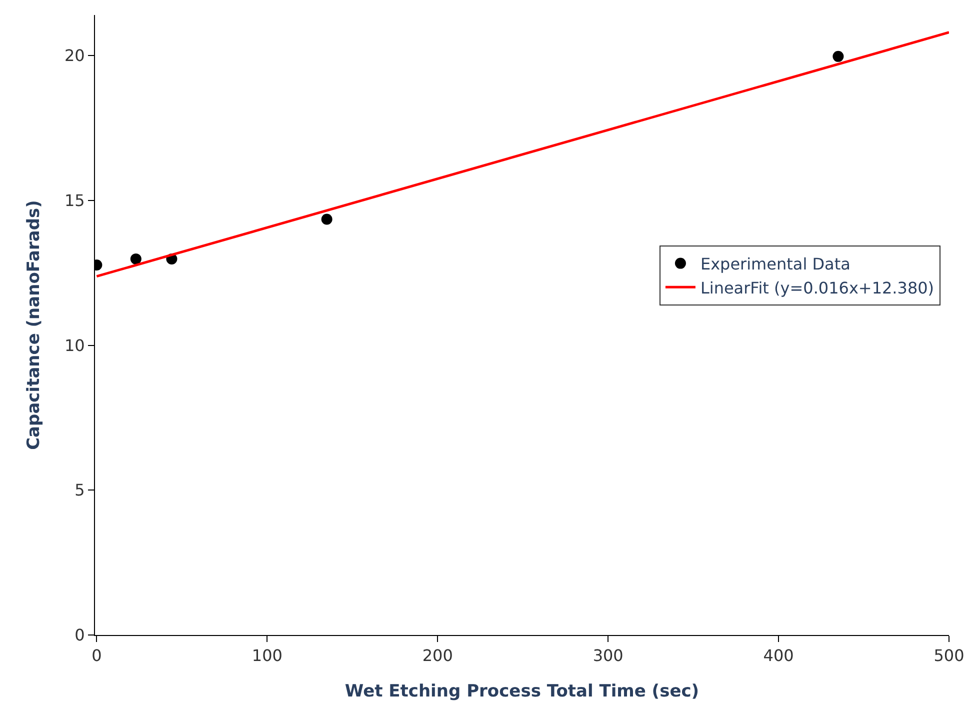 The width and height of the screenshot is (976, 720). Describe the element at coordinates (34, 325) in the screenshot. I see `y-axis-title: Capacitance (nanoFarads)` at that location.